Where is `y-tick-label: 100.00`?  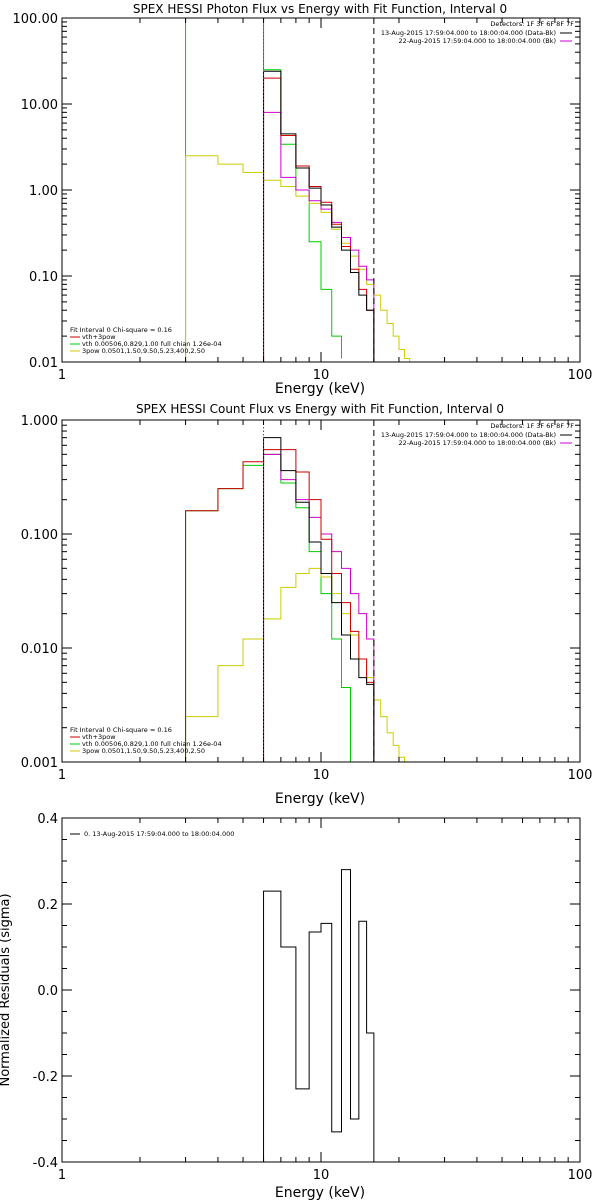 y-tick-label: 100.00 is located at coordinates (36, 19).